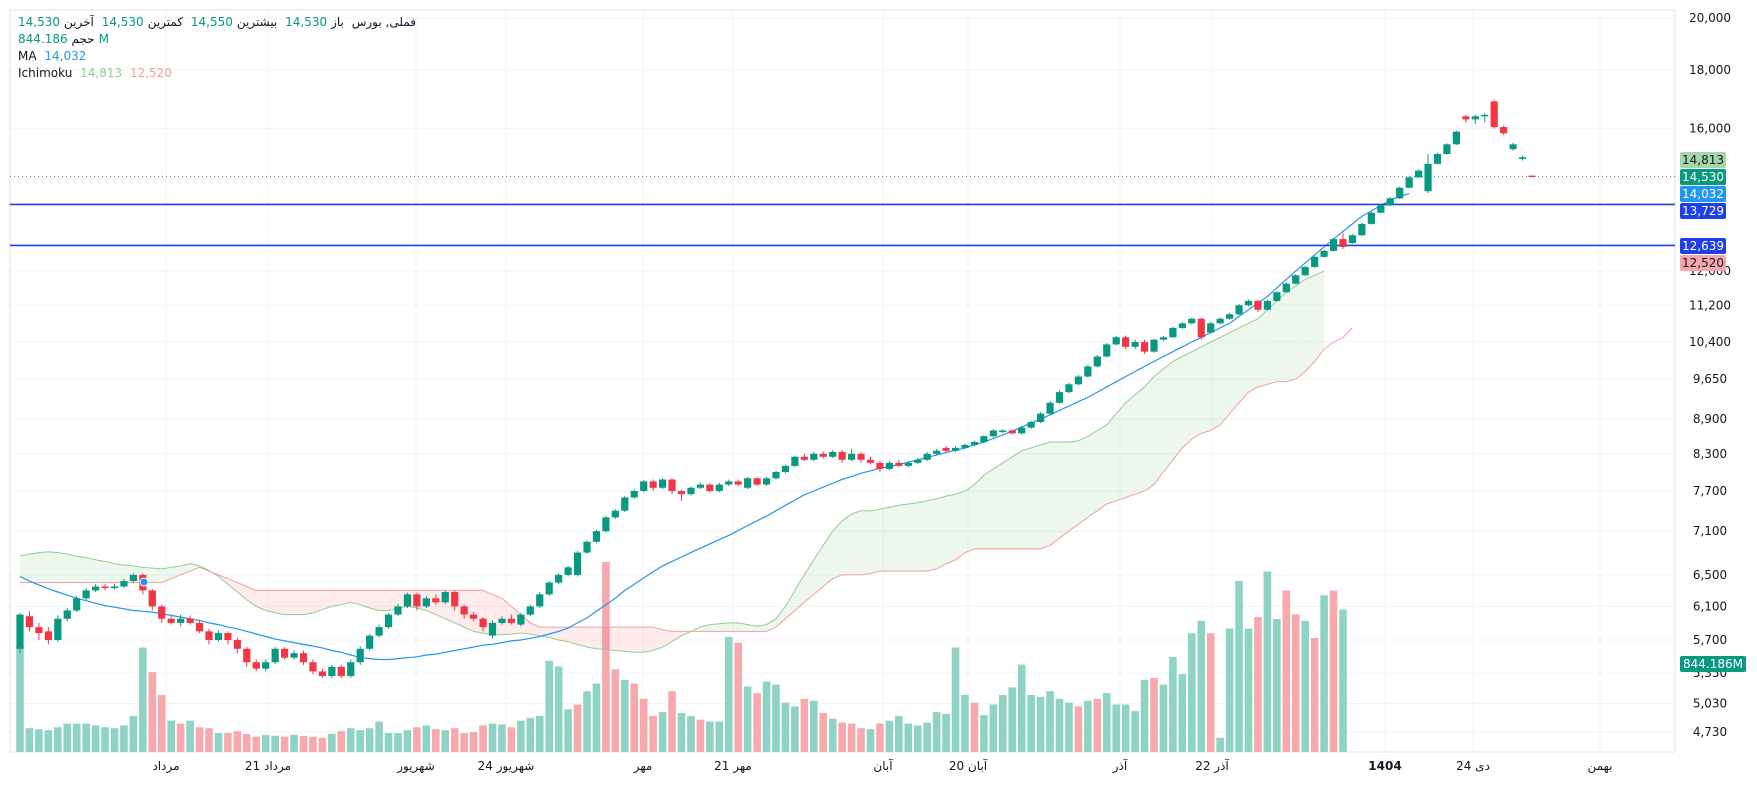 The height and width of the screenshot is (790, 1757). What do you see at coordinates (1710, 704) in the screenshot?
I see `y-tick-label: 5,030` at bounding box center [1710, 704].